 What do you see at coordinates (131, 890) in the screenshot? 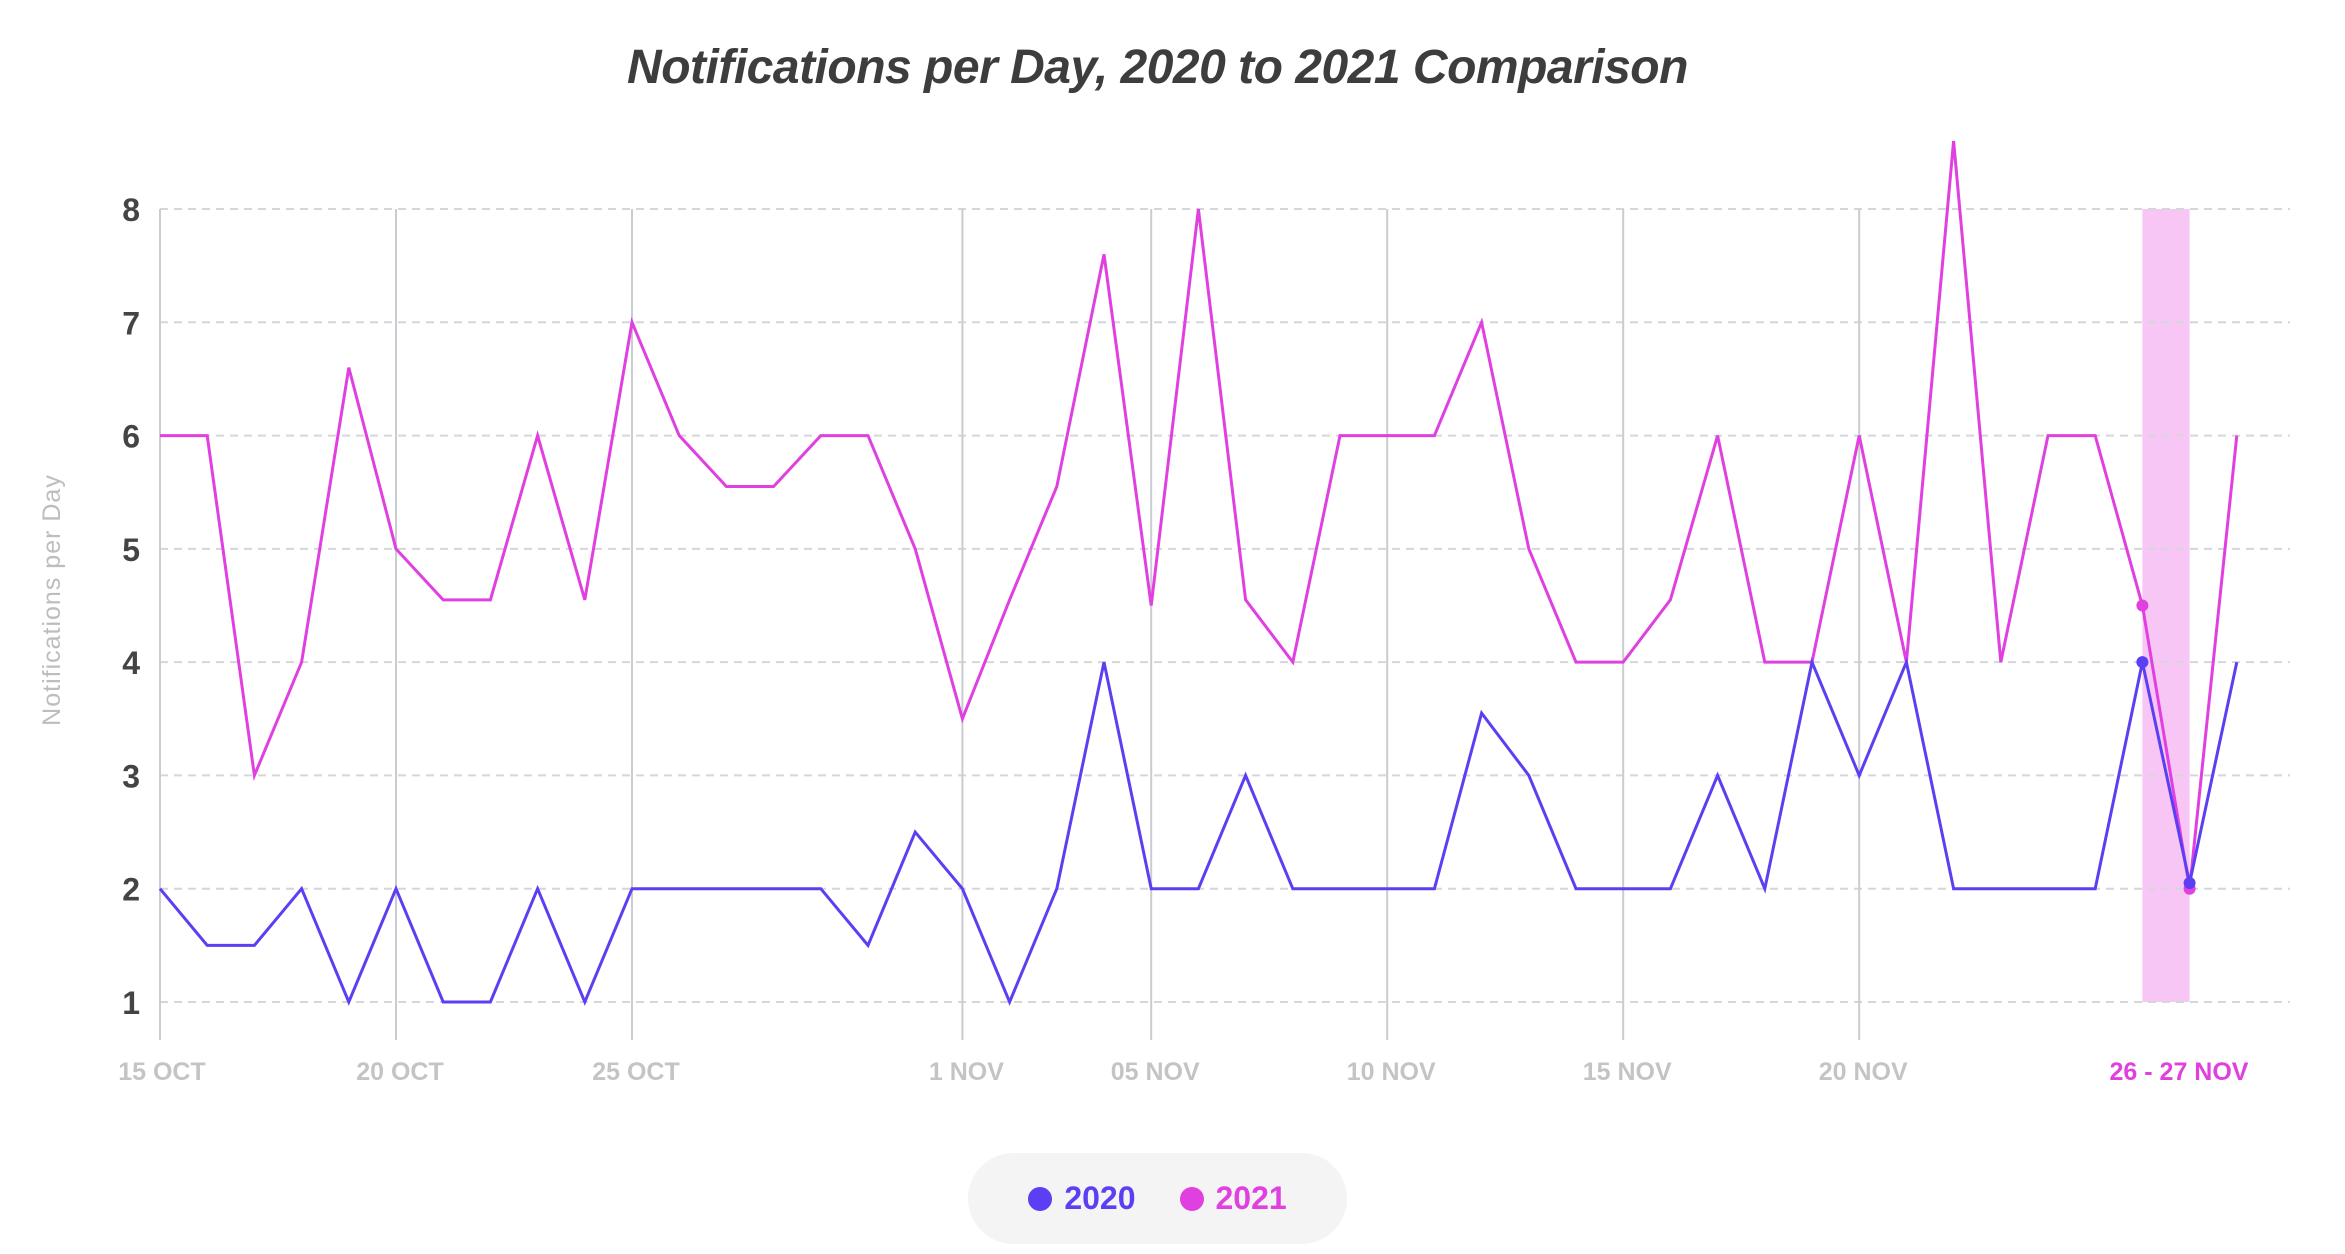
I see `y-tick-label: 2` at bounding box center [131, 890].